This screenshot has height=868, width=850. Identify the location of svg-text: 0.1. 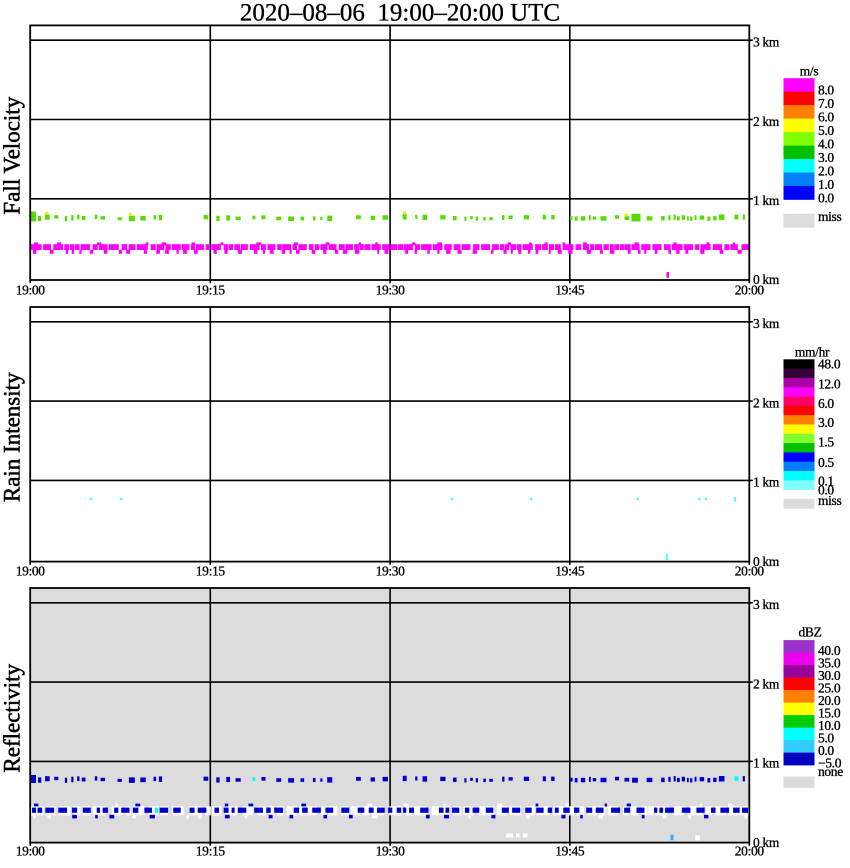
(826, 480).